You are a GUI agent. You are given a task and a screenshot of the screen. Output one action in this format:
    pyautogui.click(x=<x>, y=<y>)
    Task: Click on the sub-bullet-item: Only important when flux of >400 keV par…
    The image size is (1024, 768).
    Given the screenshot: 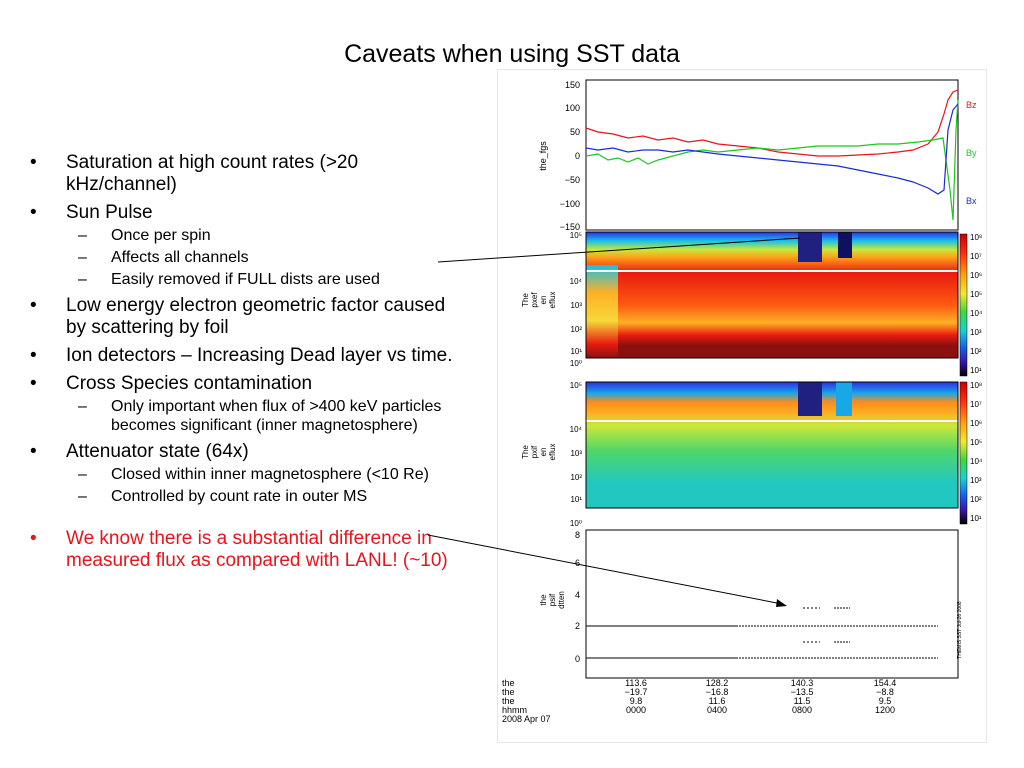 What is the action you would take?
    pyautogui.click(x=268, y=416)
    